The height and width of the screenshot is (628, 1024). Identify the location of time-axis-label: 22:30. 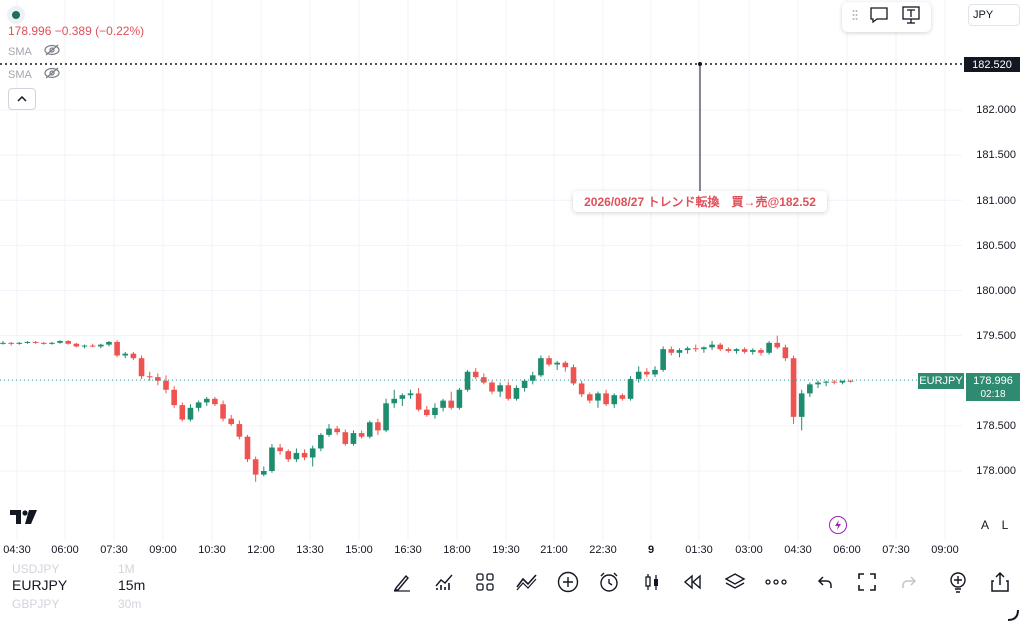
(603, 550).